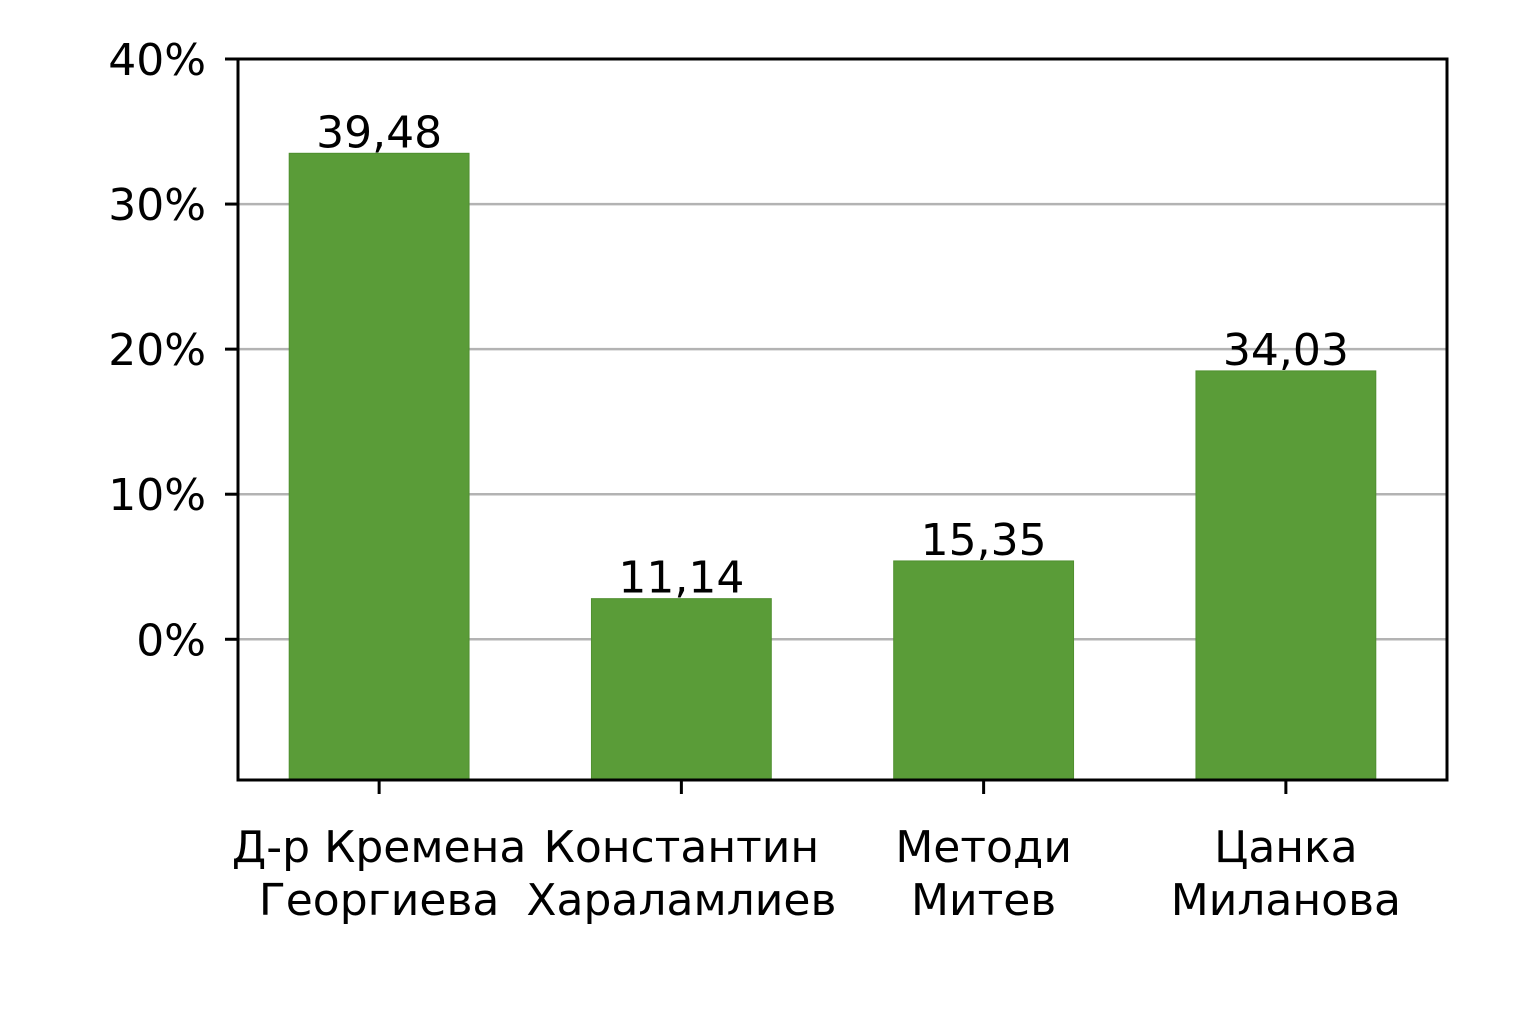 The height and width of the screenshot is (1024, 1536). What do you see at coordinates (681, 847) in the screenshot?
I see `x-tick-label: Константин` at bounding box center [681, 847].